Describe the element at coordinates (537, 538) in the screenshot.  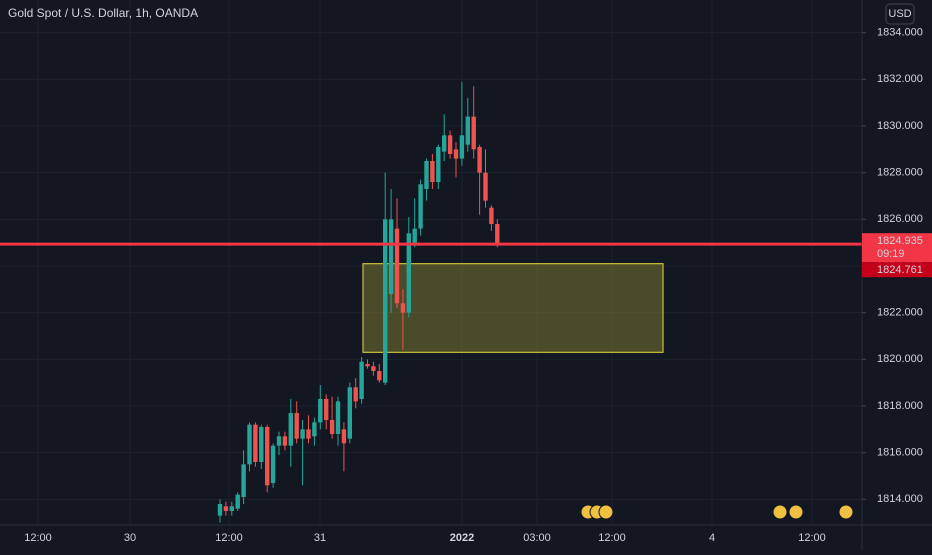
I see `x-tick-label: 03:00` at that location.